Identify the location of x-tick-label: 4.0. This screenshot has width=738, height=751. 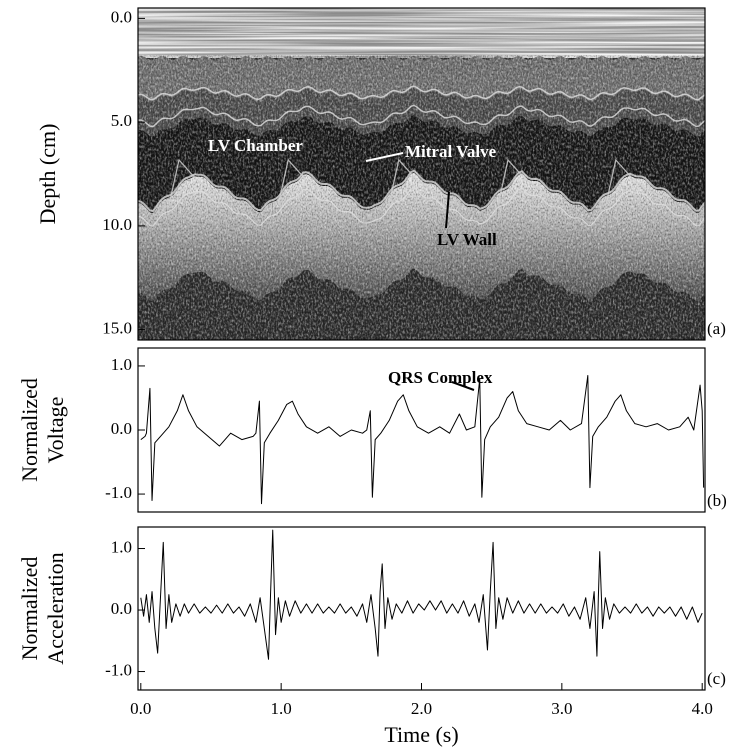
(702, 708).